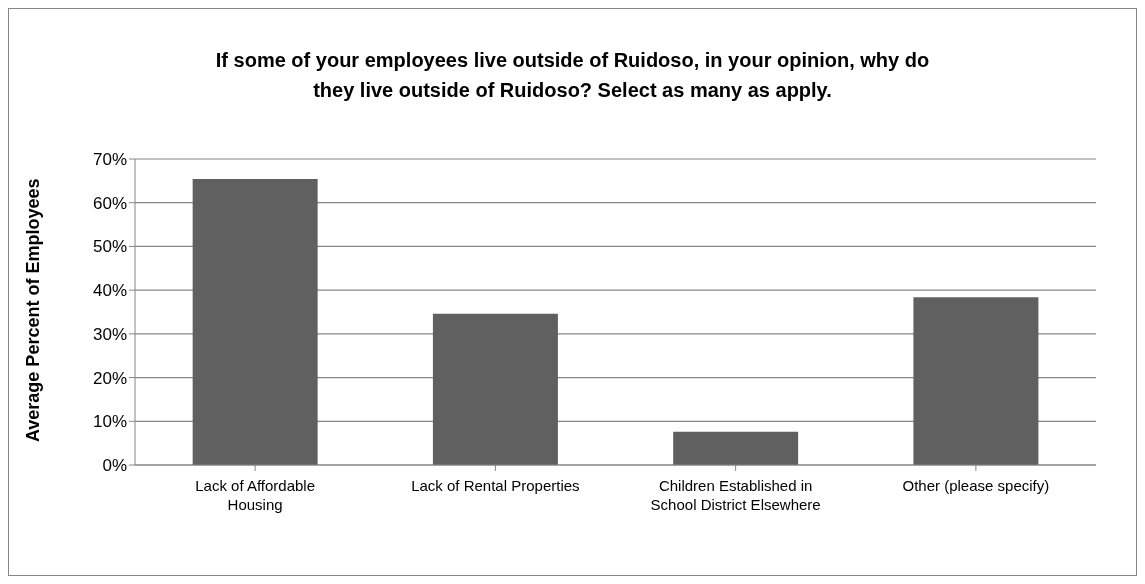 The width and height of the screenshot is (1145, 584). What do you see at coordinates (109, 247) in the screenshot?
I see `y-tick-label: 50%` at bounding box center [109, 247].